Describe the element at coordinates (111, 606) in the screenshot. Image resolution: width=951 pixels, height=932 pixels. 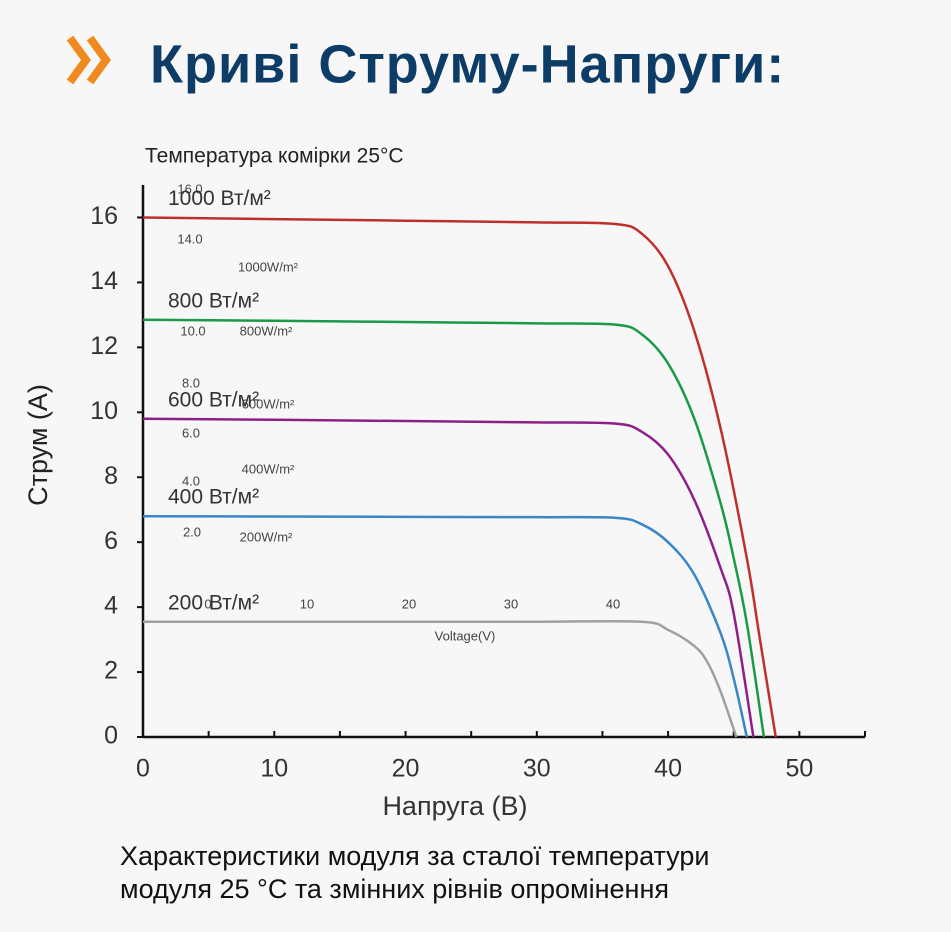
I see `y-tick-label: 4` at that location.